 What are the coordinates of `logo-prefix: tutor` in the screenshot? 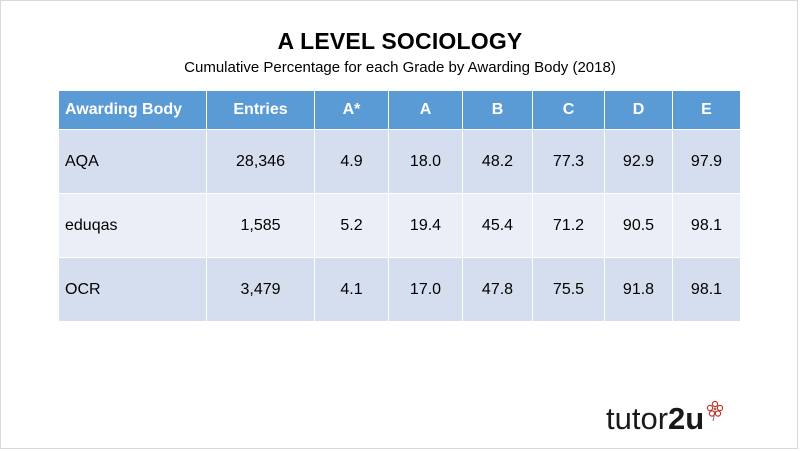 It's located at (637, 418).